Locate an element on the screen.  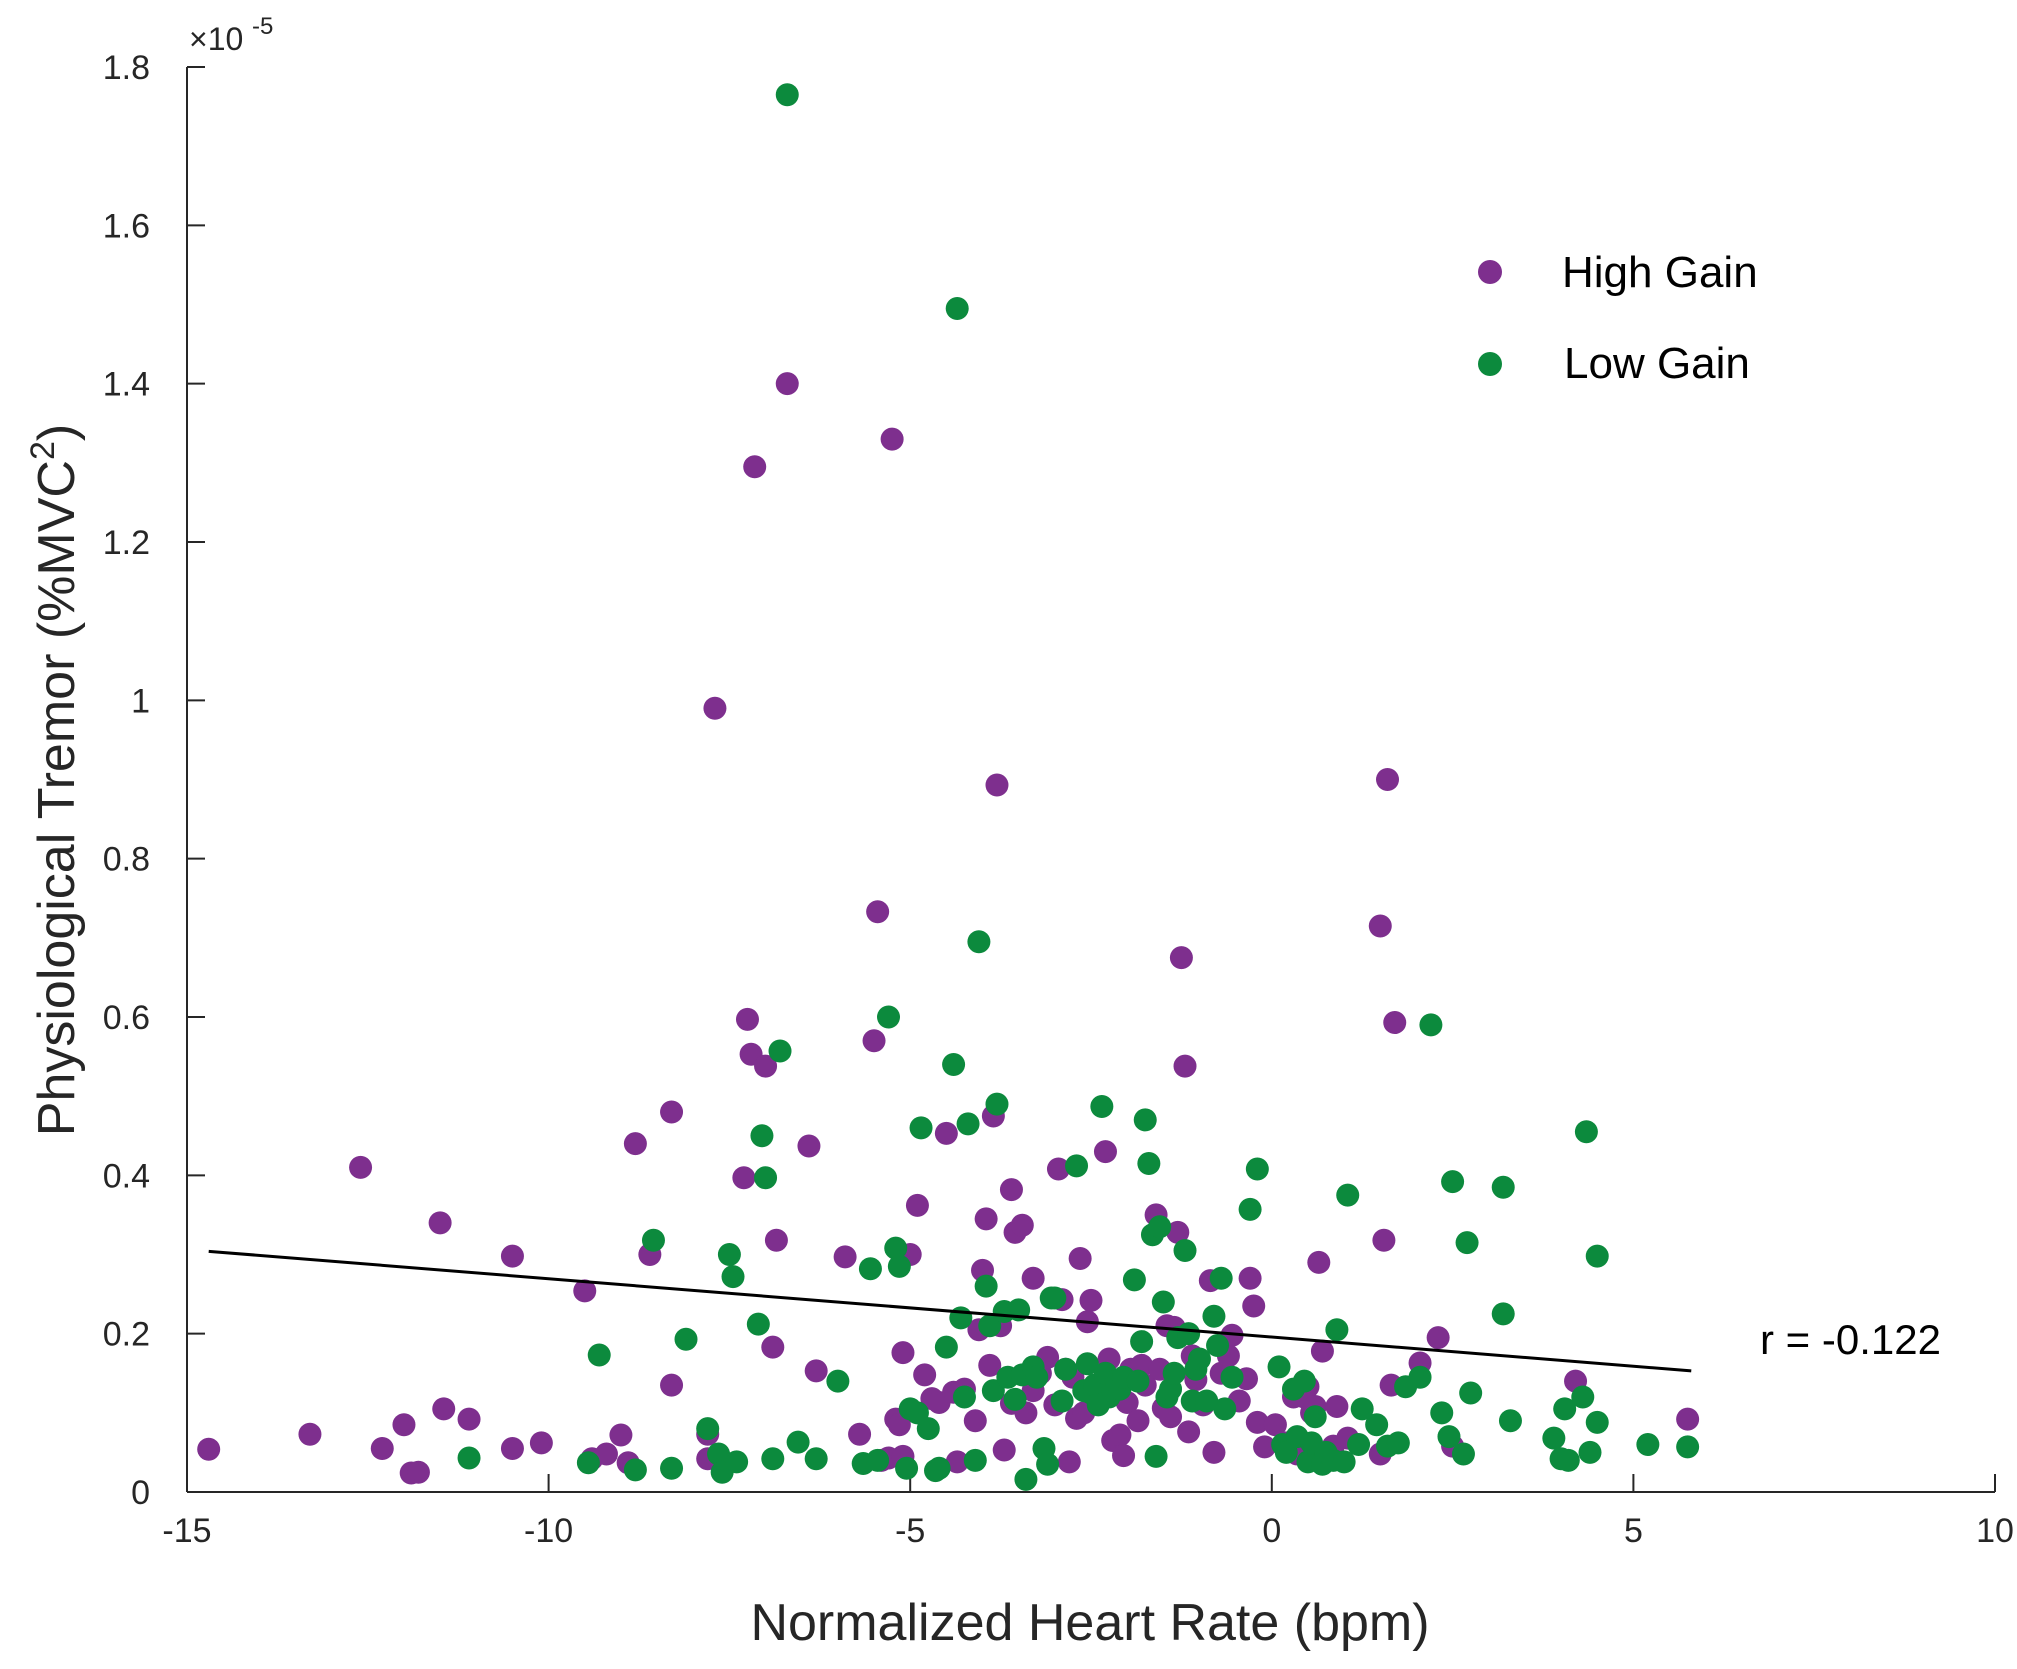
x-axis-title: Normalized Heart Rate (bpm) is located at coordinates (1089, 1623).